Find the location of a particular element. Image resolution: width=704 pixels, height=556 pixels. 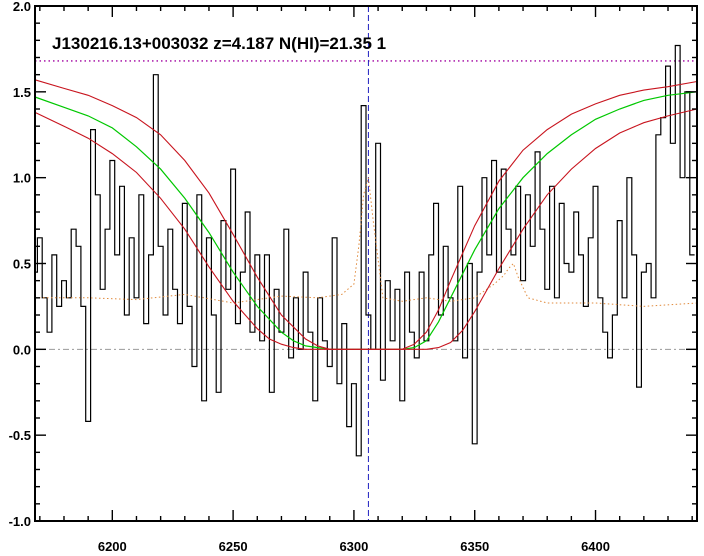

y-tick-label: 0.0 is located at coordinates (22, 349).